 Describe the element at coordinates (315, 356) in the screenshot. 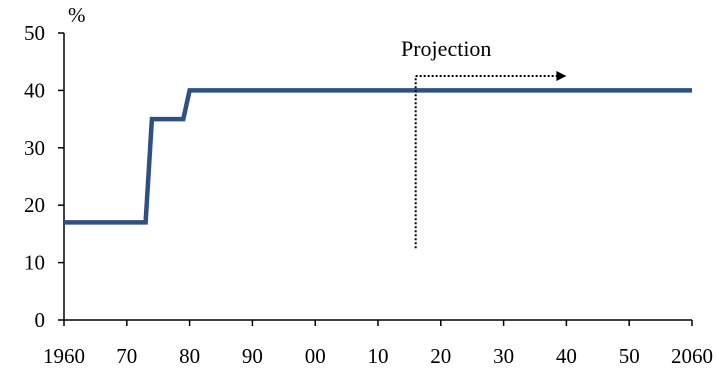

I see `x-tick-label: 00` at that location.